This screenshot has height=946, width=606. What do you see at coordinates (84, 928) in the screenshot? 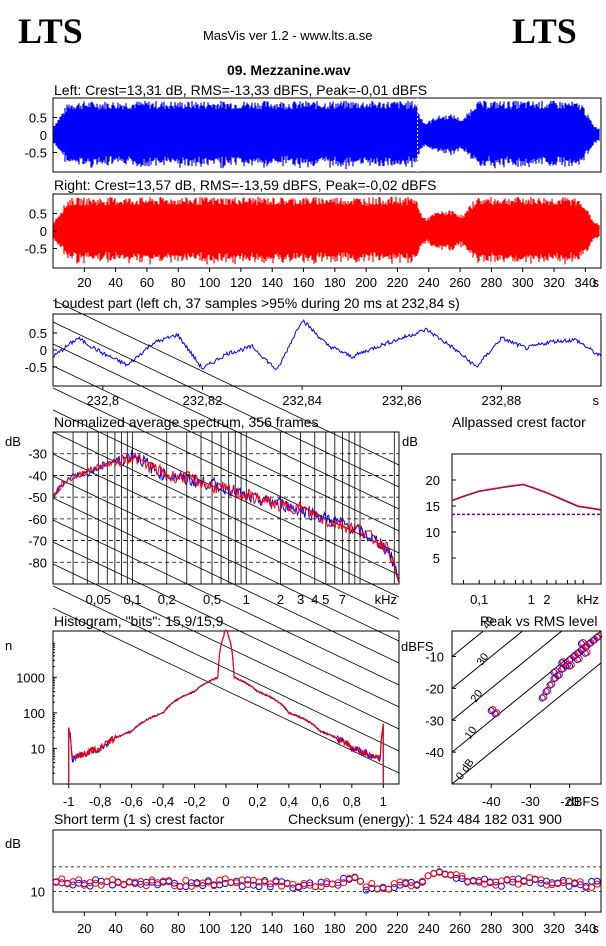
I see `short-term-crest-xtick-label: 20` at bounding box center [84, 928].